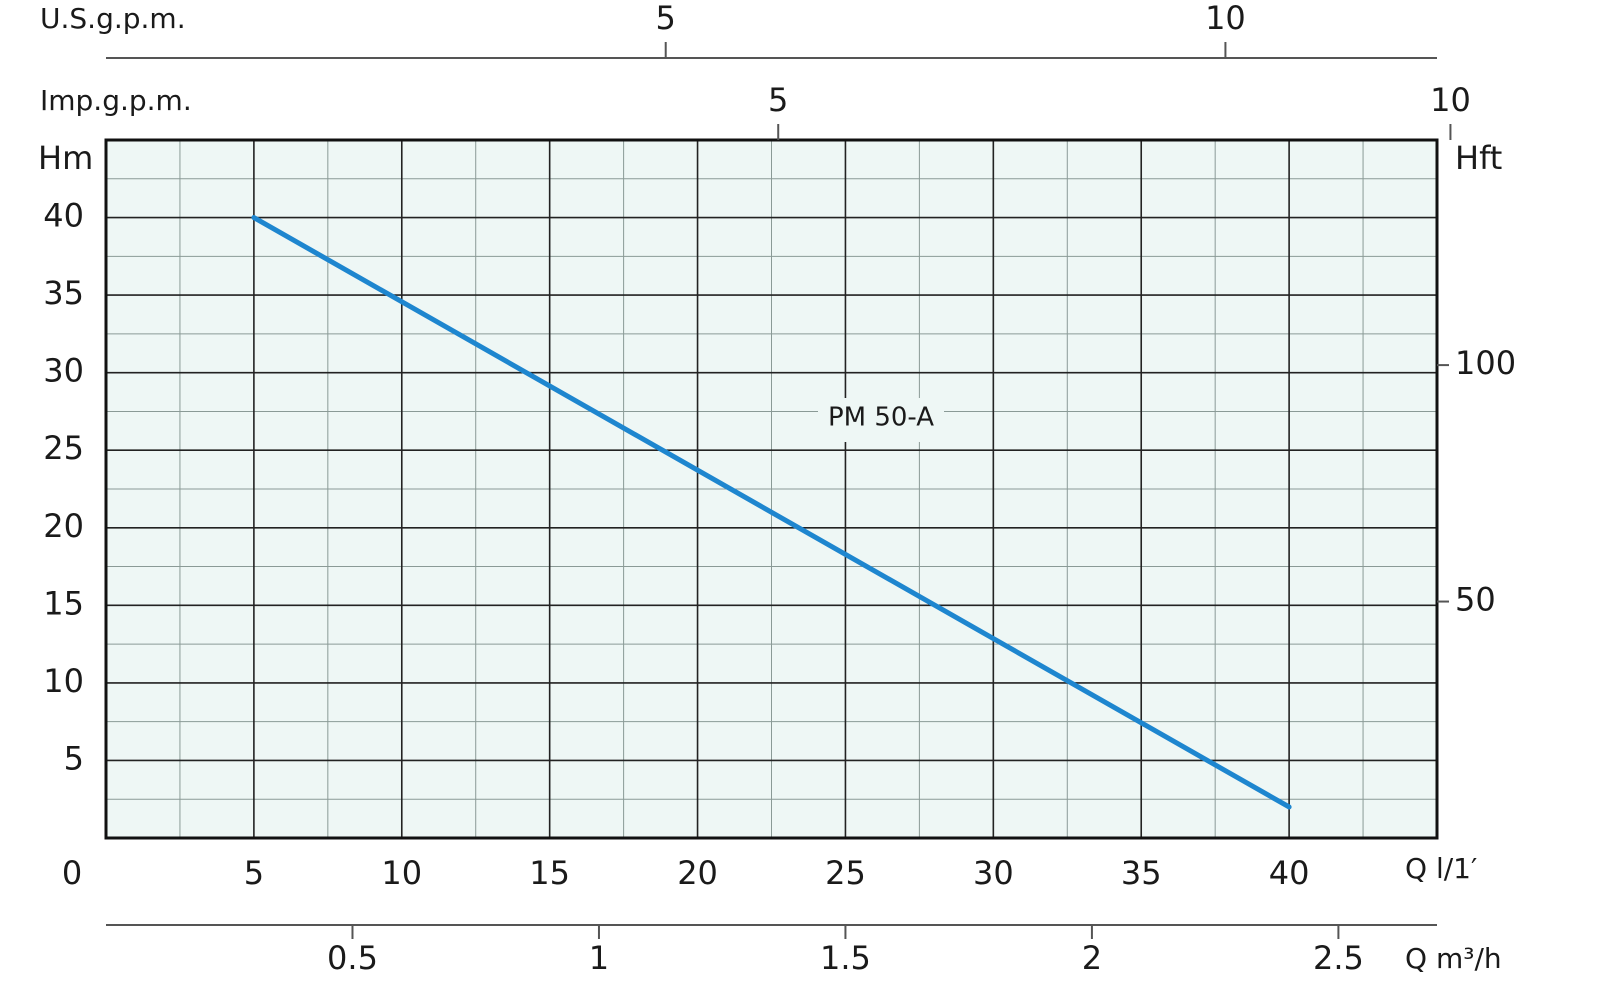 The image size is (1600, 1000). What do you see at coordinates (63, 216) in the screenshot?
I see `y-tick-label: 40` at bounding box center [63, 216].